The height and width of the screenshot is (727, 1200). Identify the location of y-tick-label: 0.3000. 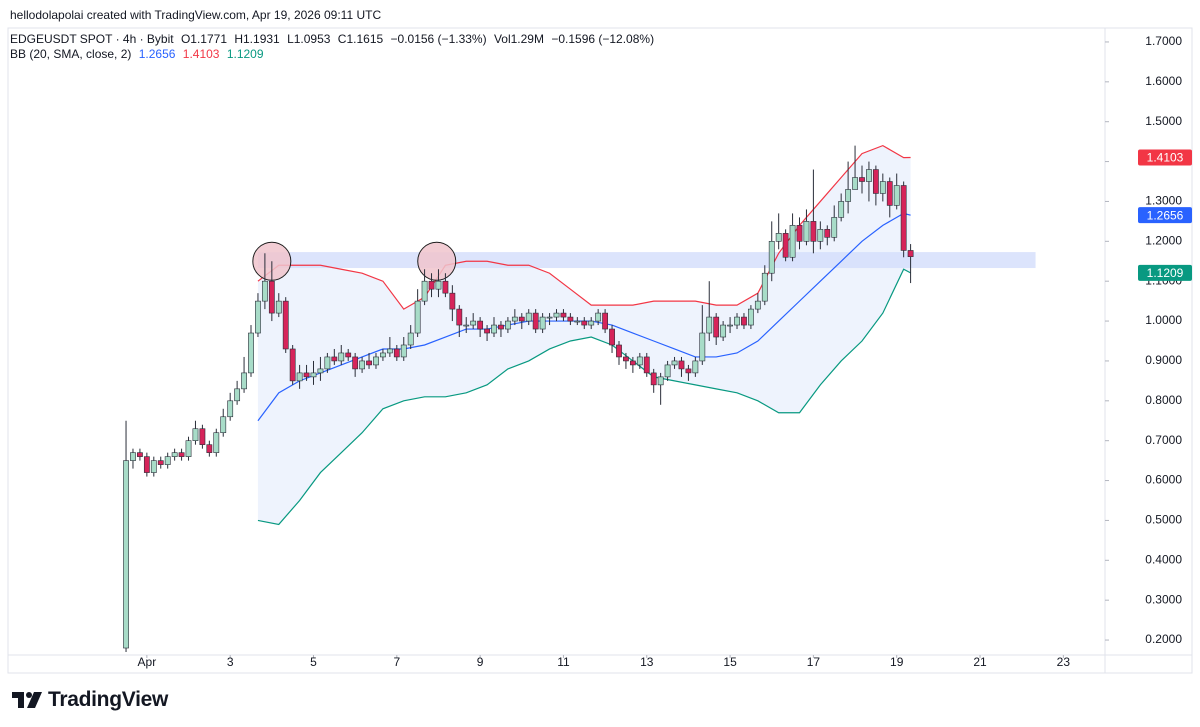
(1163, 599).